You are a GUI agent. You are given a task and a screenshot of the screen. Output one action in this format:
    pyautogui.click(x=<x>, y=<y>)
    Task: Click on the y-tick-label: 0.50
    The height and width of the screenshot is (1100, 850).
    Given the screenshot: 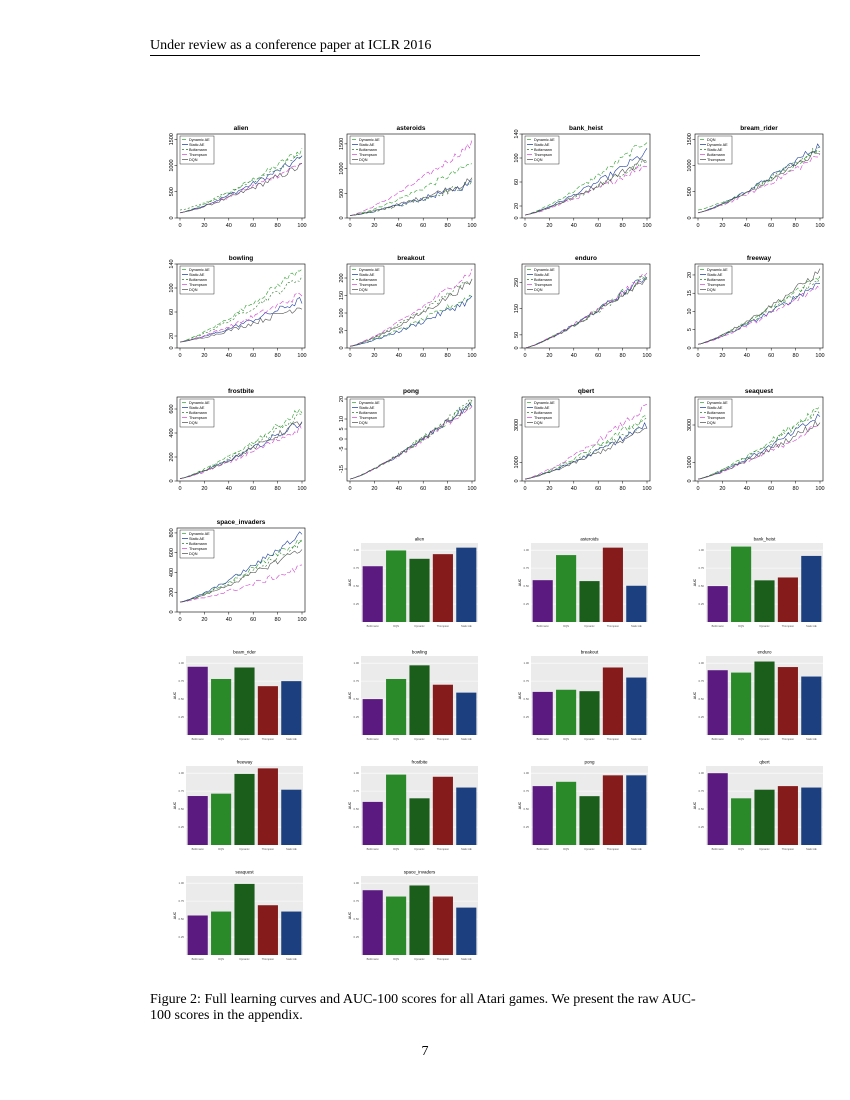 What is the action you would take?
    pyautogui.click(x=182, y=699)
    